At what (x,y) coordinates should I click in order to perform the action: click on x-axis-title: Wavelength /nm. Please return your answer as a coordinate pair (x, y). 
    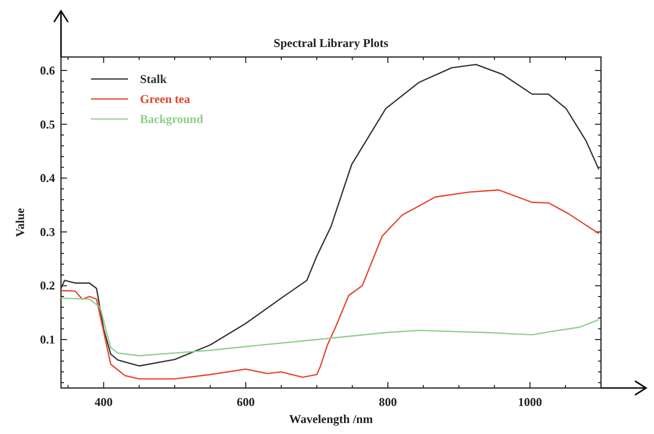
    Looking at the image, I should click on (331, 419).